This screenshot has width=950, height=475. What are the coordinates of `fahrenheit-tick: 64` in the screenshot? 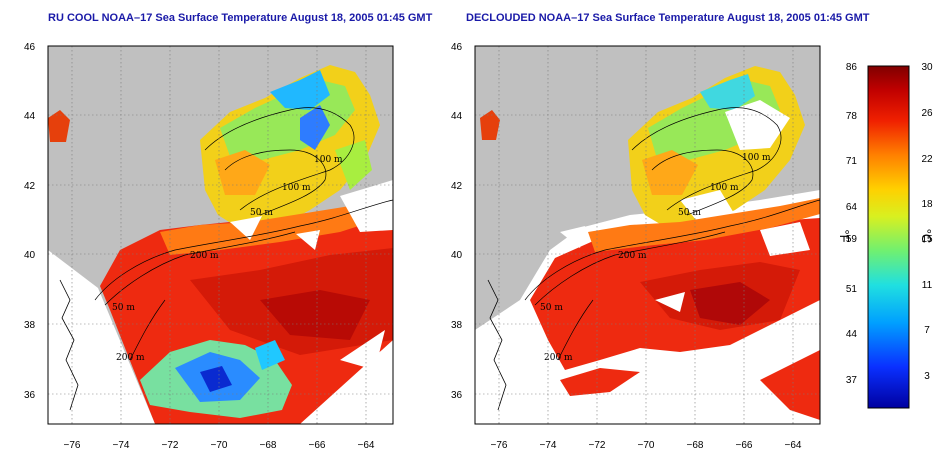 It's located at (852, 207).